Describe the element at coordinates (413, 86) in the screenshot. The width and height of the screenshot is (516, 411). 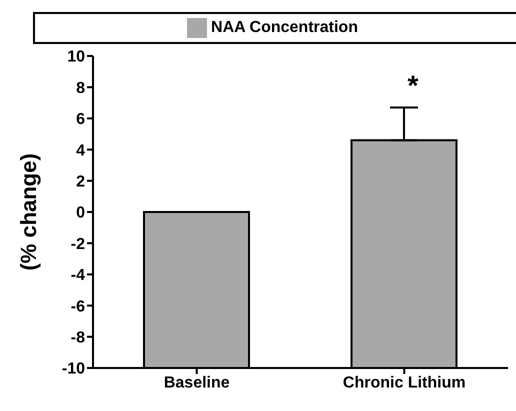
I see `annotation: *` at that location.